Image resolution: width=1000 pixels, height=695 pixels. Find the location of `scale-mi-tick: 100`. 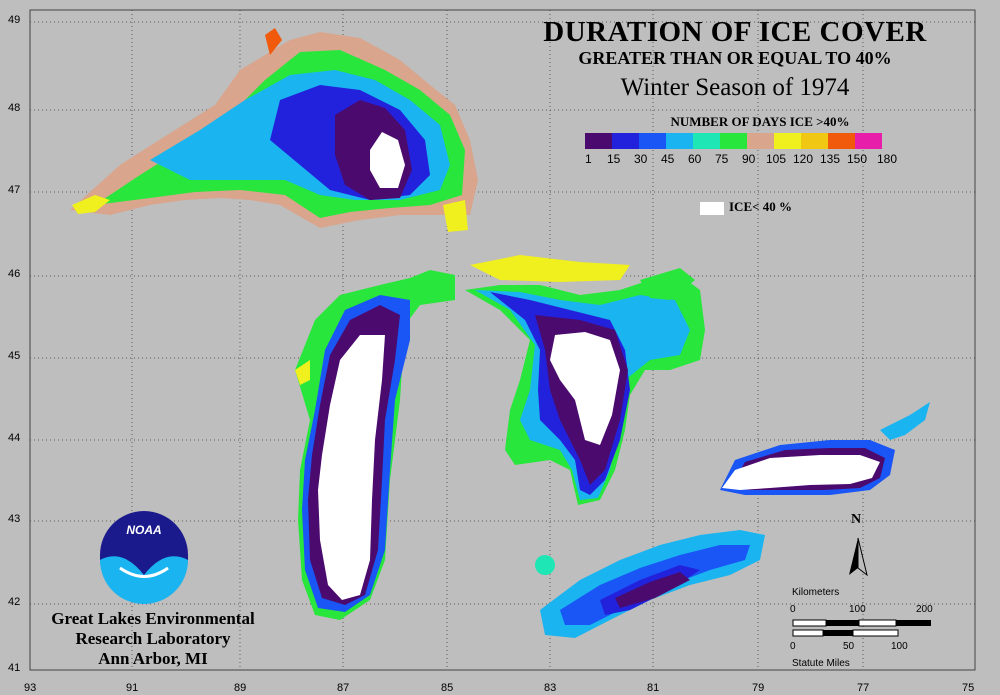

scale-mi-tick: 100 is located at coordinates (899, 646).